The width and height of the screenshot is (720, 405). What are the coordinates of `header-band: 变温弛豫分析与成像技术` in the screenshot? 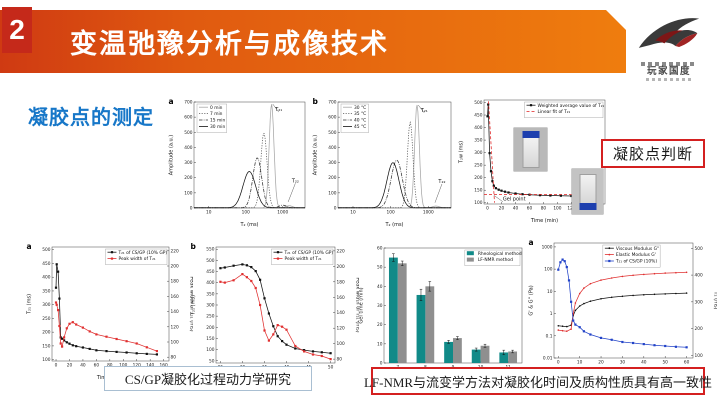 It's located at (313, 41).